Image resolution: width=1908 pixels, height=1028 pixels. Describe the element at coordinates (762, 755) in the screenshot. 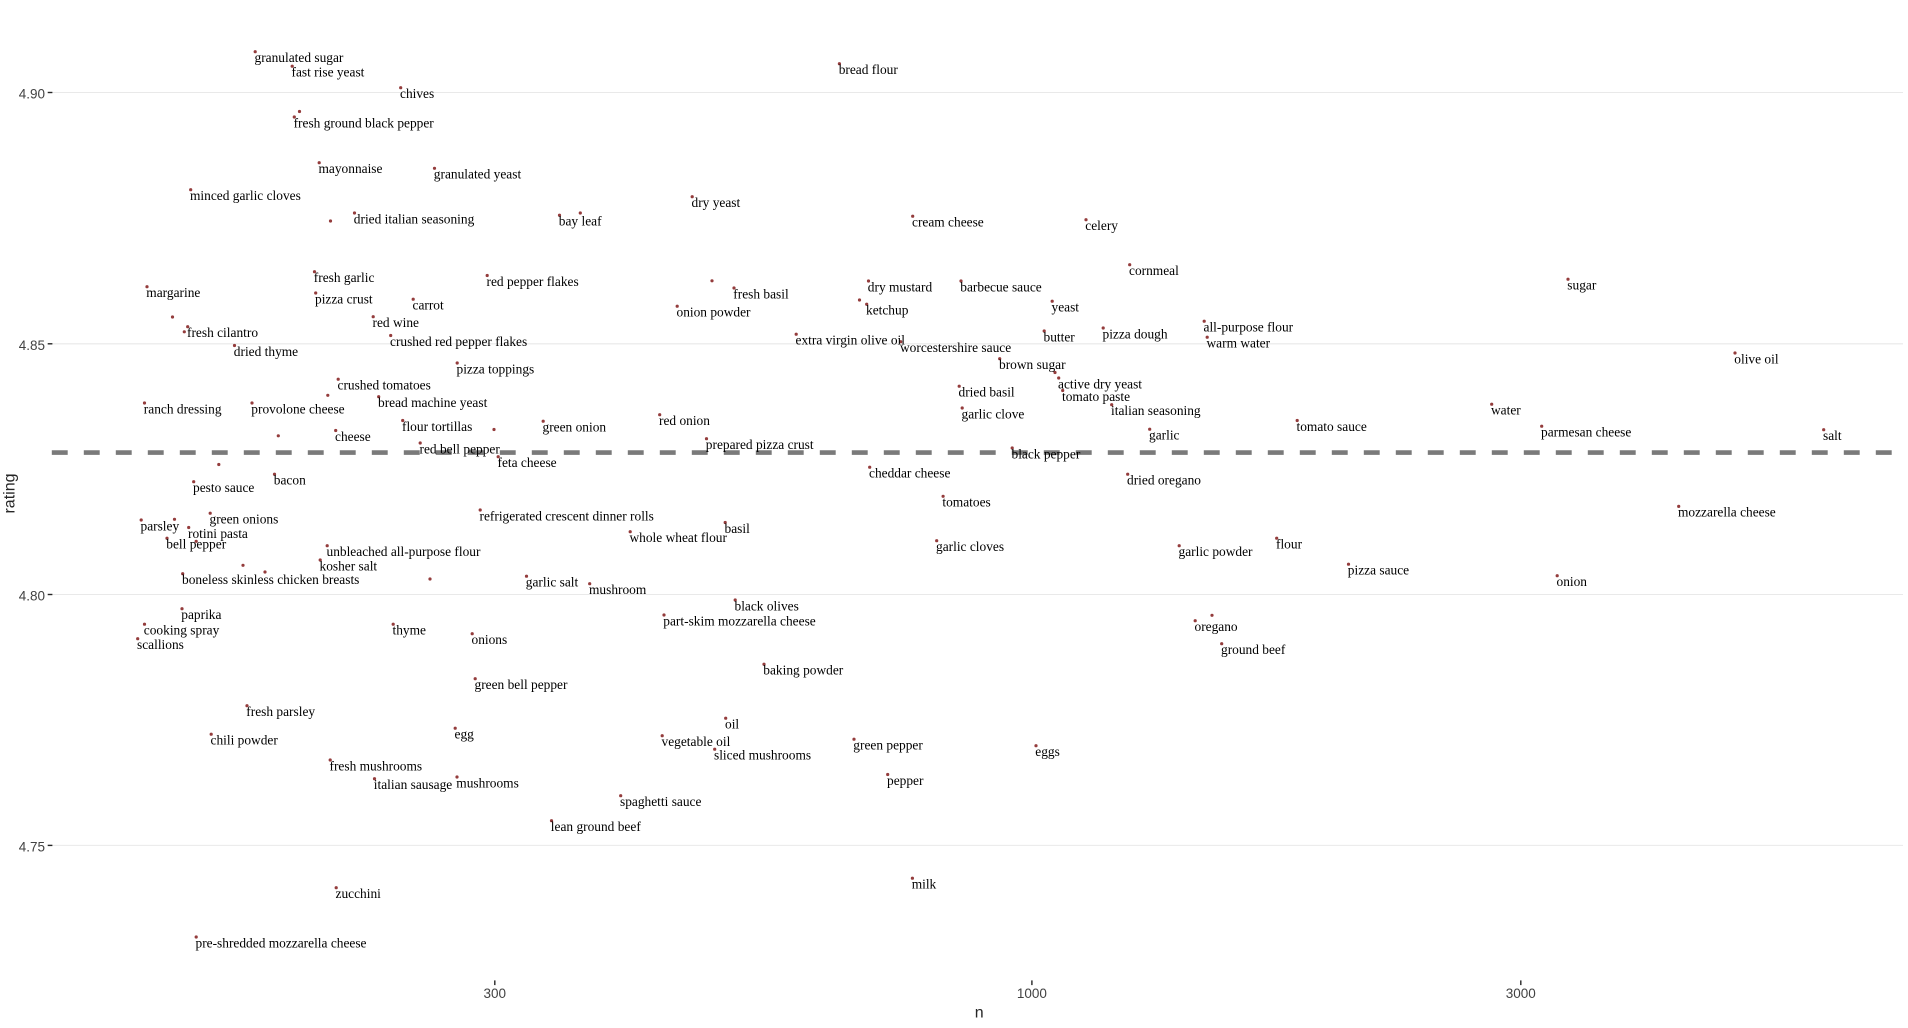

I see `svg-text: sliced mushrooms` at that location.